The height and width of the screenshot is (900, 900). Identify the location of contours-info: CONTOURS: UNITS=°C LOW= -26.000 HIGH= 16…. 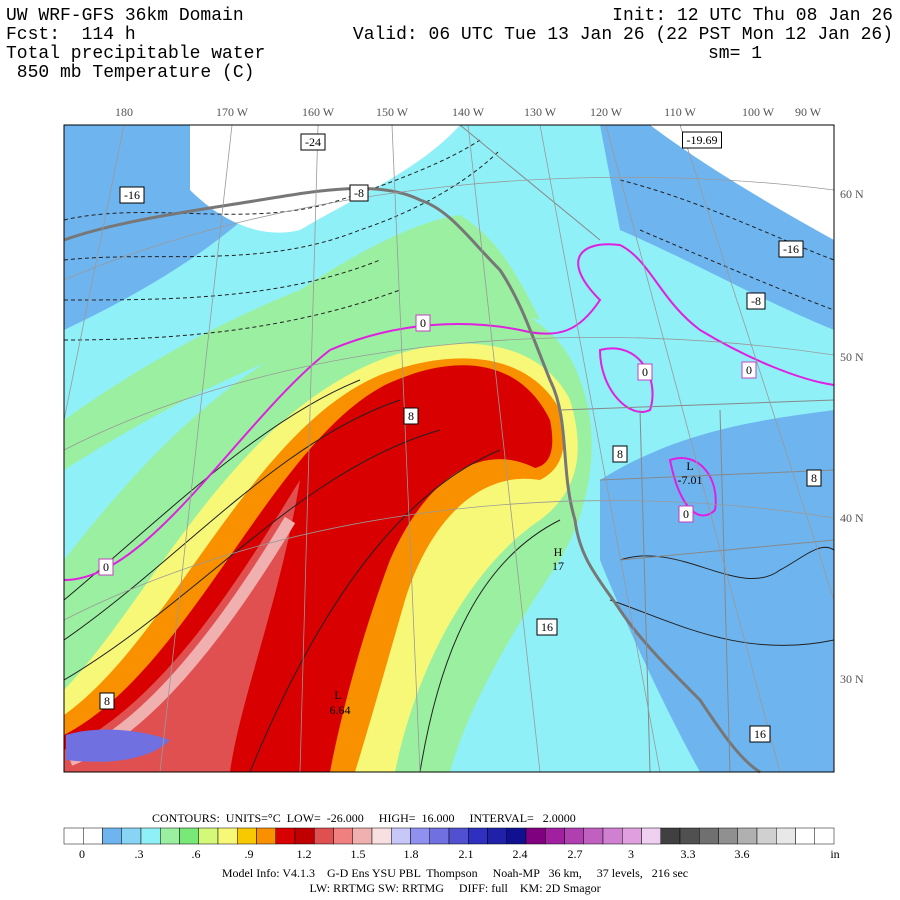
(364, 818).